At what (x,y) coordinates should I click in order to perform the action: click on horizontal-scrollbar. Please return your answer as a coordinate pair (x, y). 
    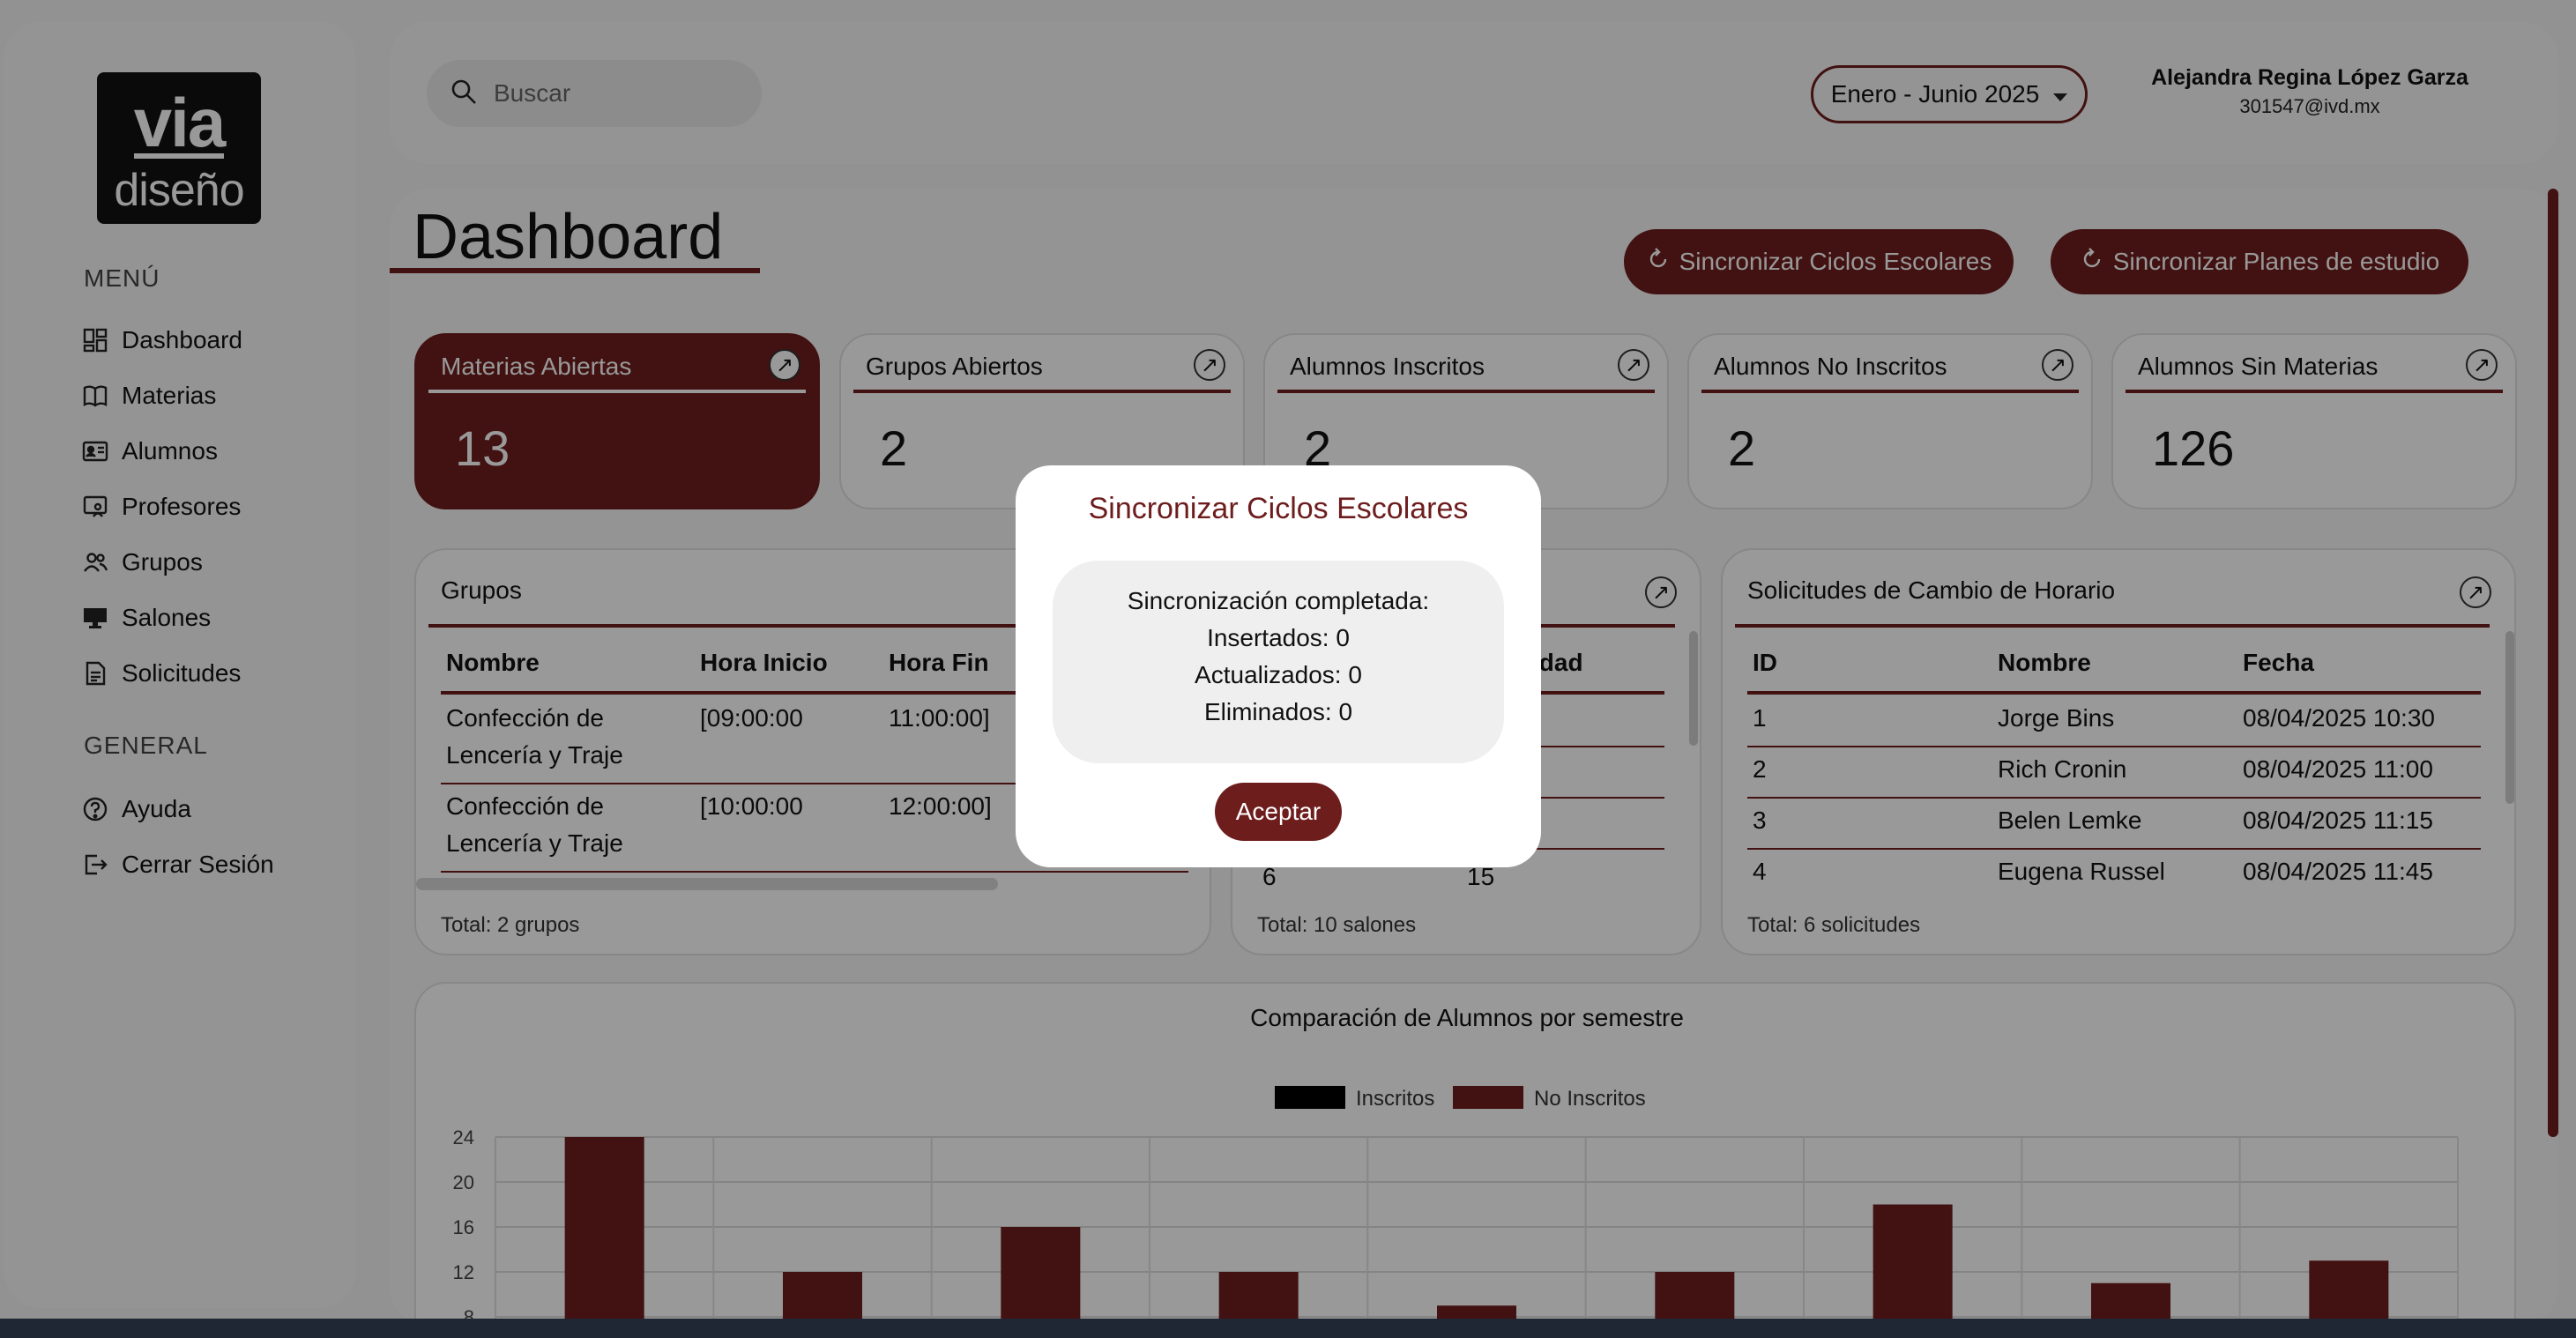
    Looking at the image, I should click on (707, 884).